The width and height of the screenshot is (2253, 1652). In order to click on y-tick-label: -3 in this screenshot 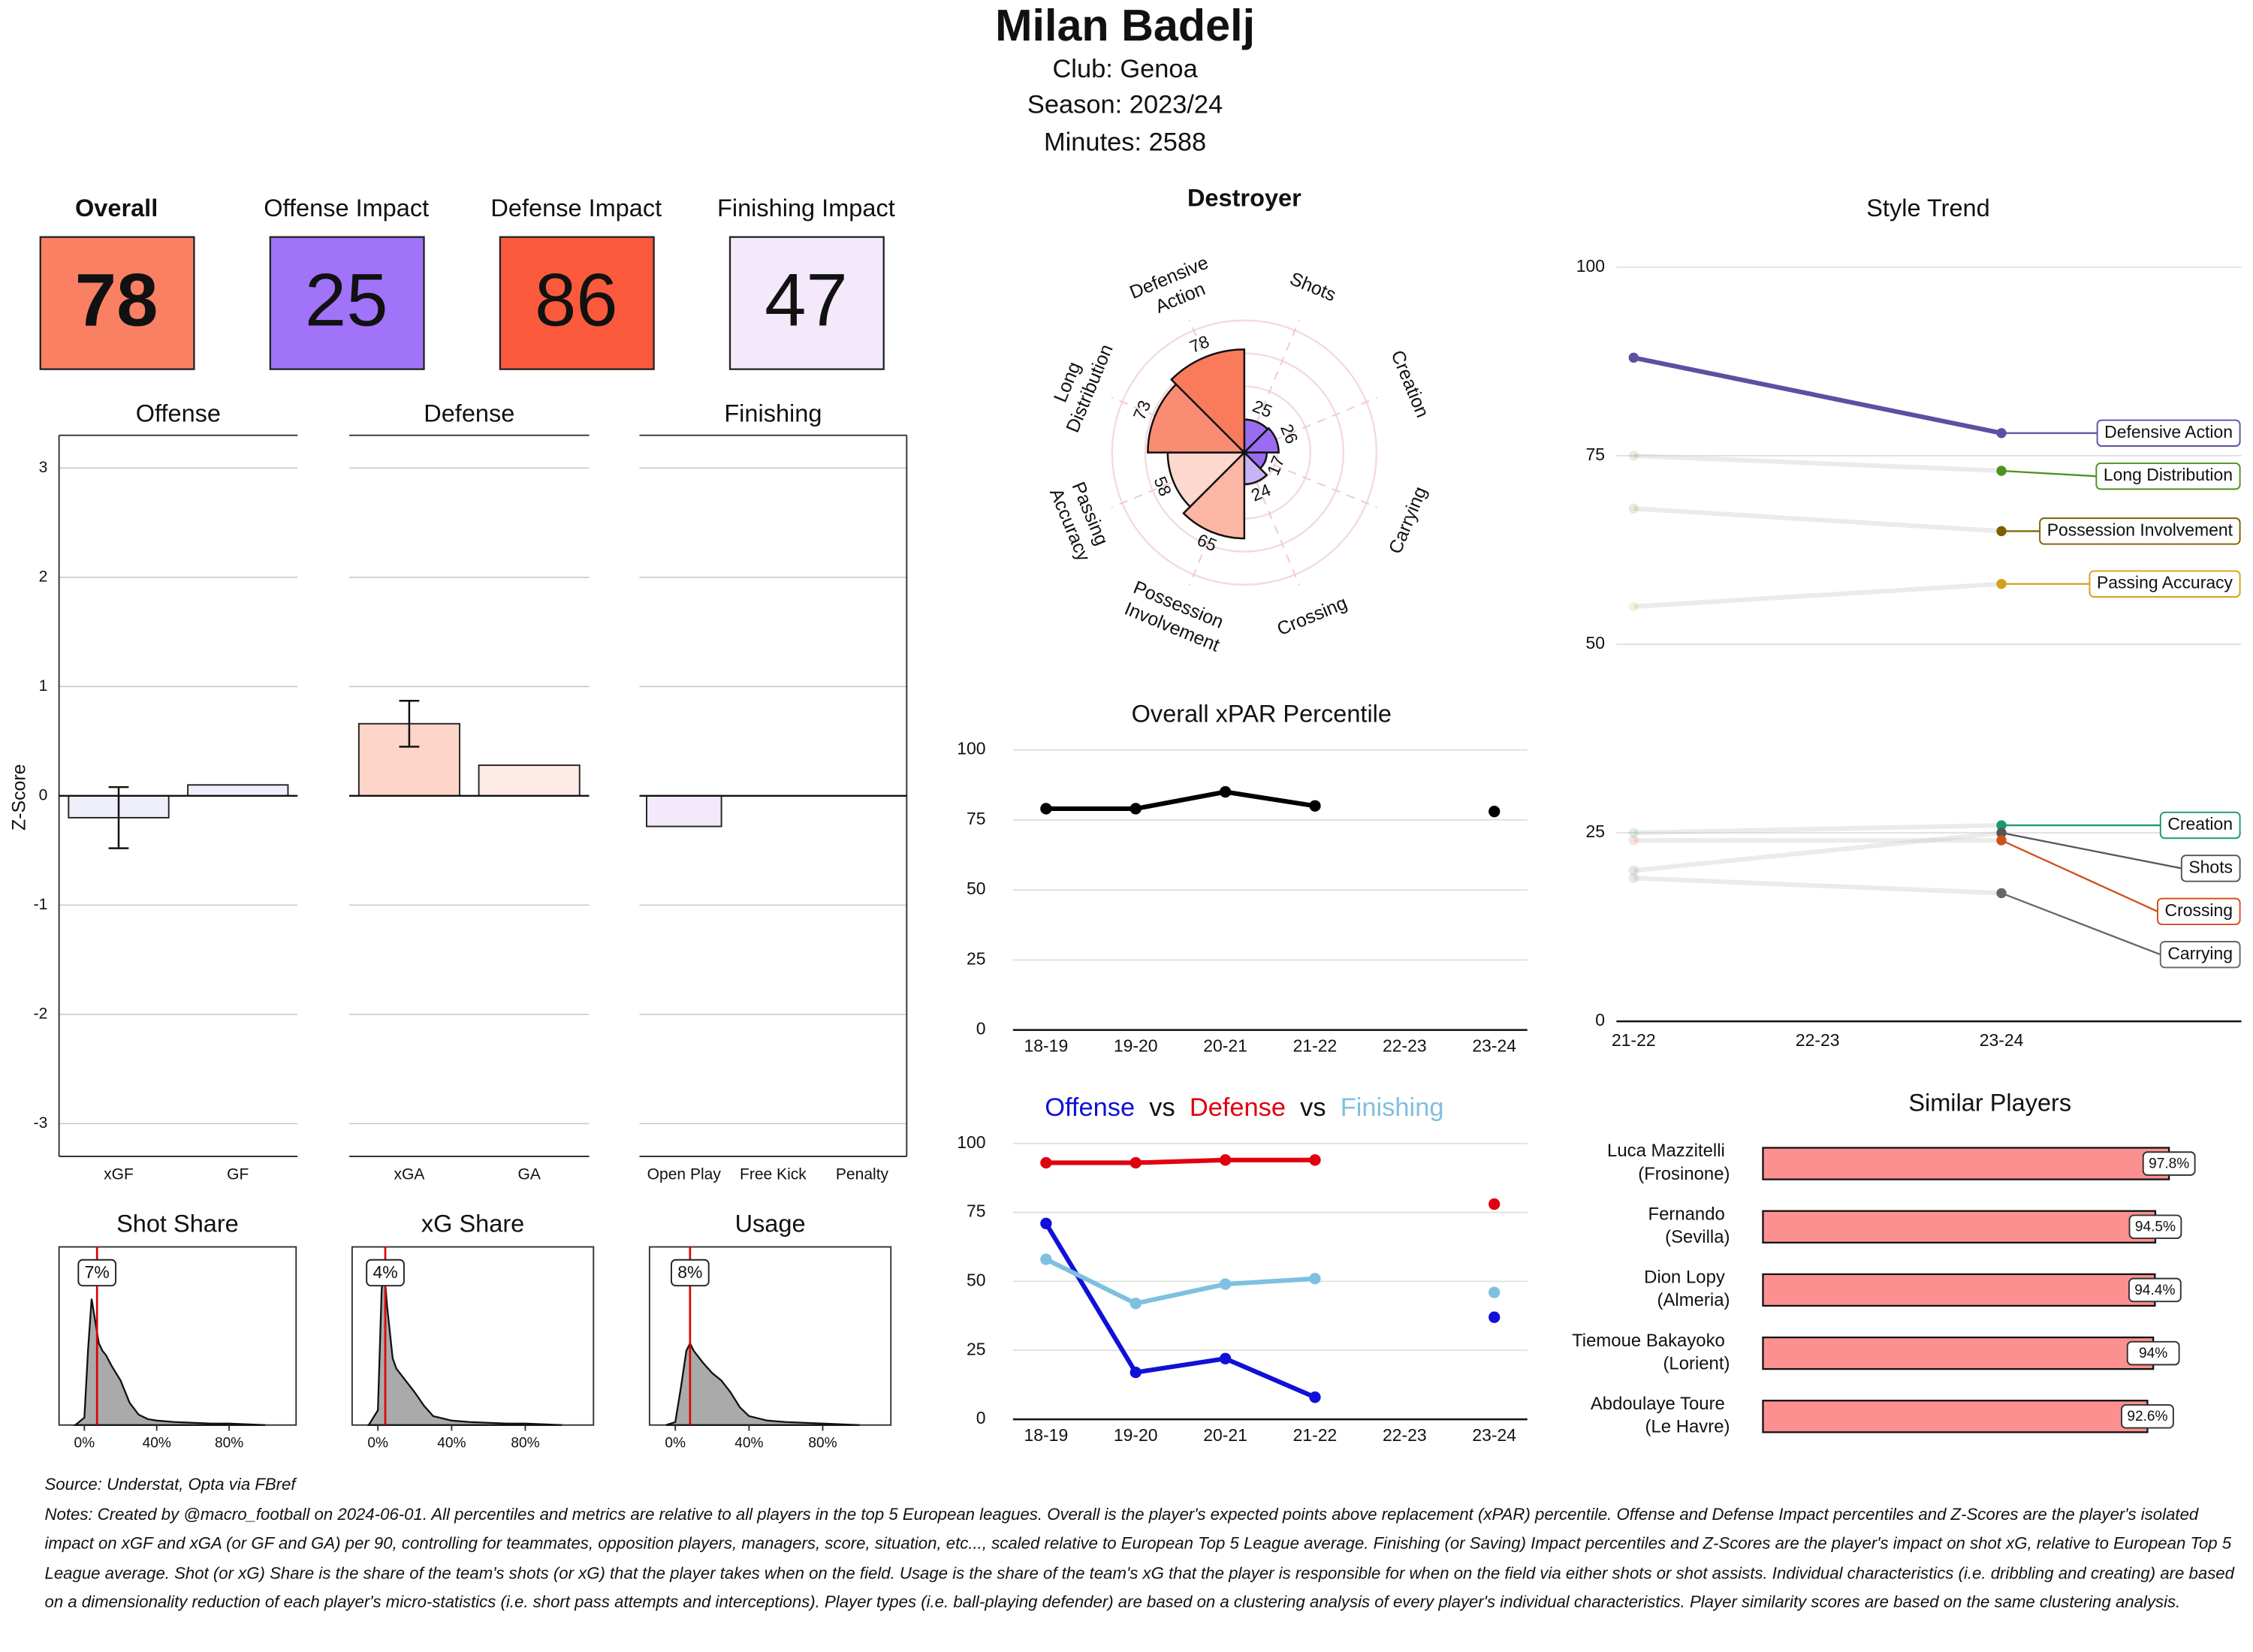, I will do `click(41, 1123)`.